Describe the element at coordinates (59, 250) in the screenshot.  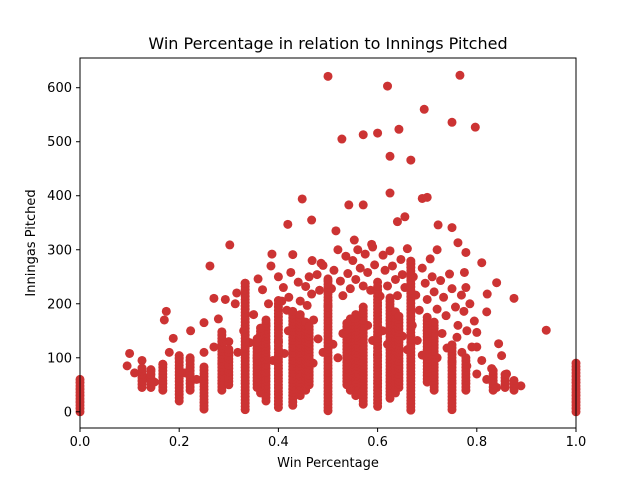
I see `y-tick-label: 300` at that location.